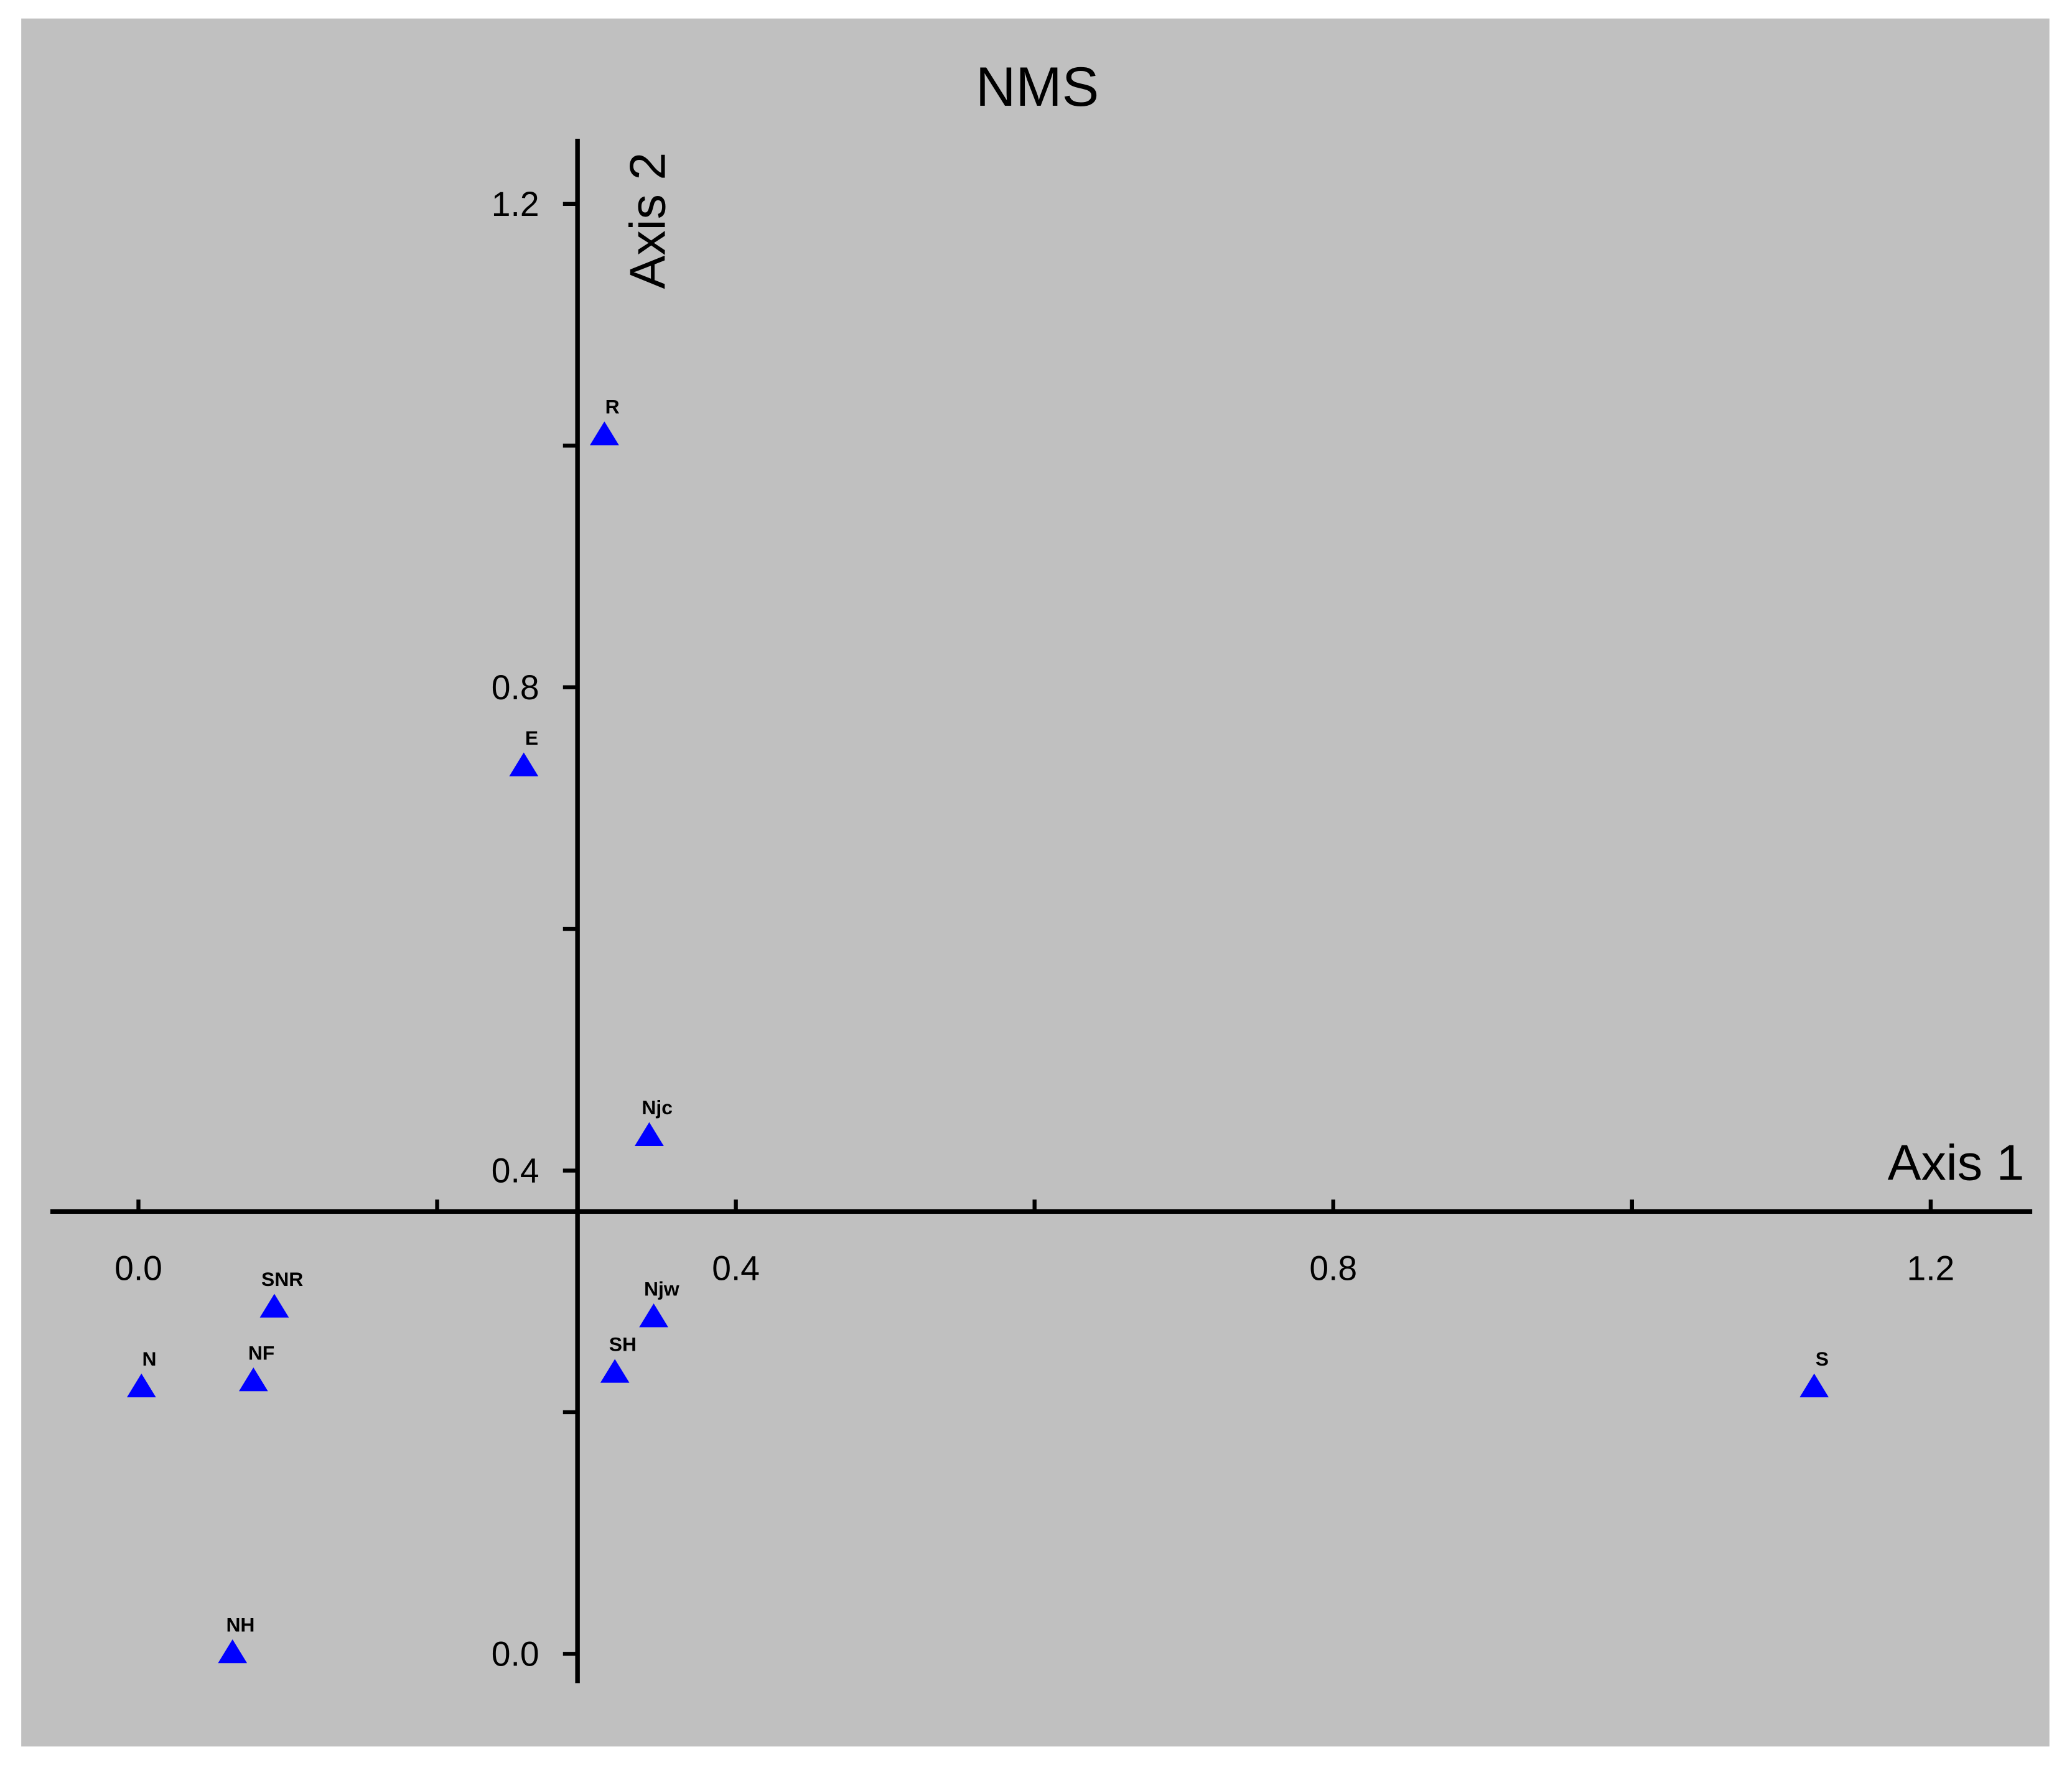 This screenshot has width=2072, height=1765. I want to click on point-label: E, so click(531, 738).